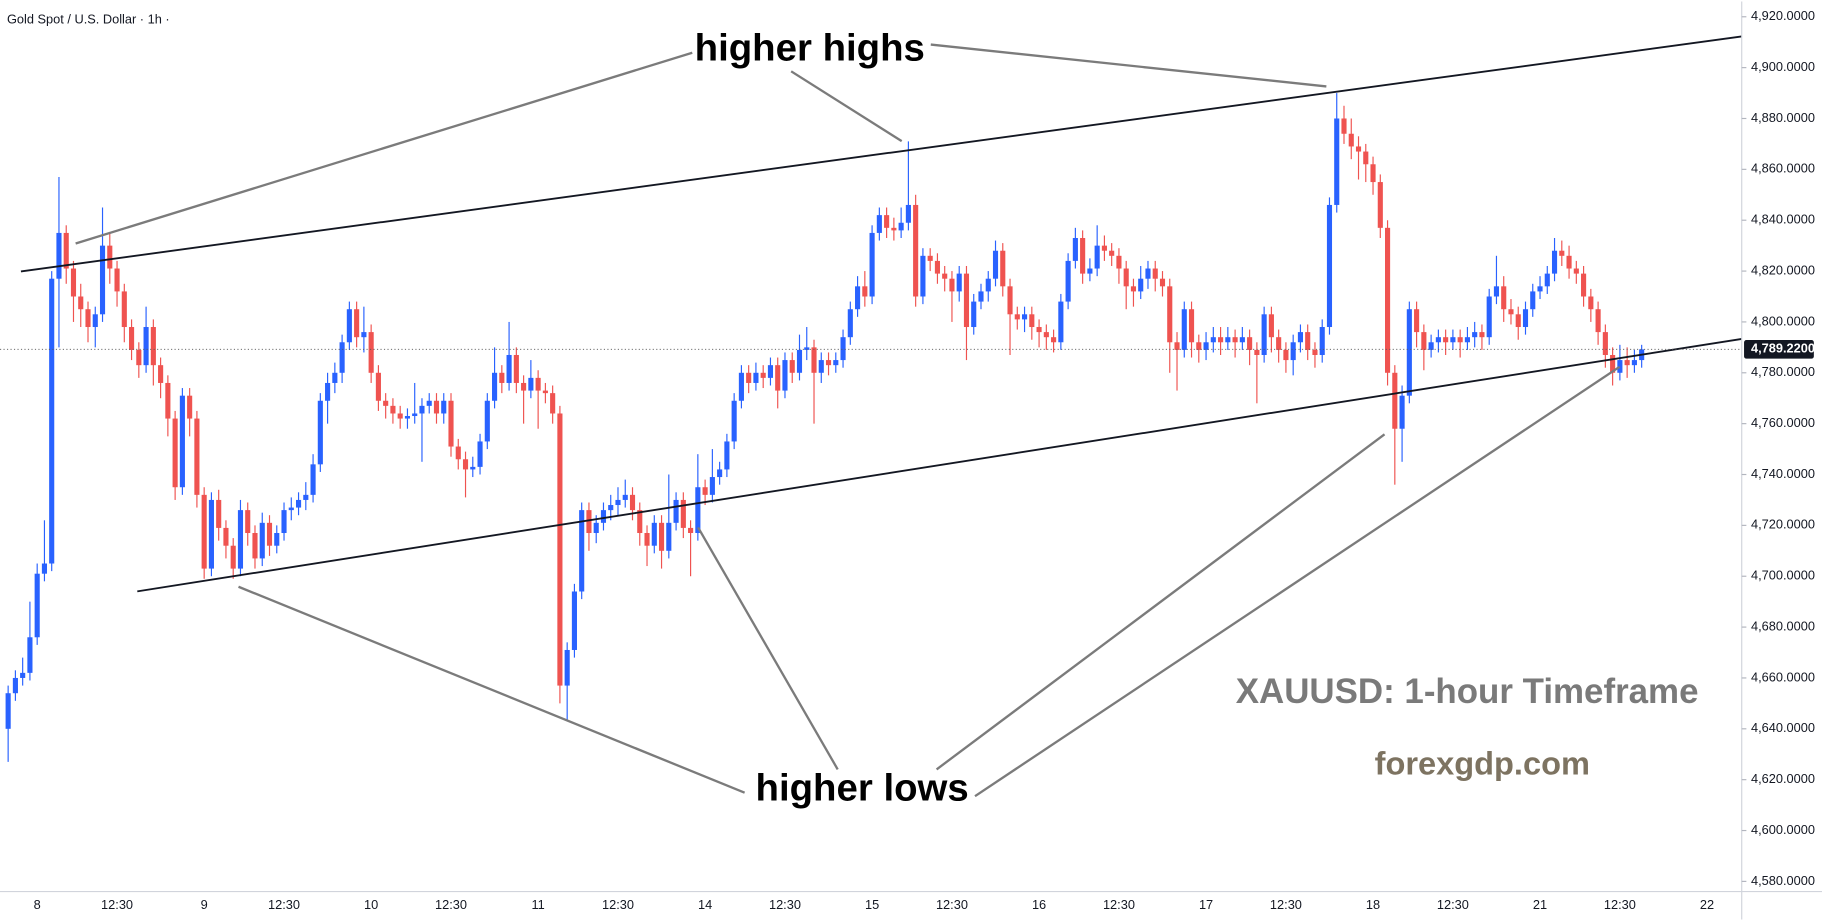  Describe the element at coordinates (1783, 473) in the screenshot. I see `y-tick-label: 4,740.0000` at that location.